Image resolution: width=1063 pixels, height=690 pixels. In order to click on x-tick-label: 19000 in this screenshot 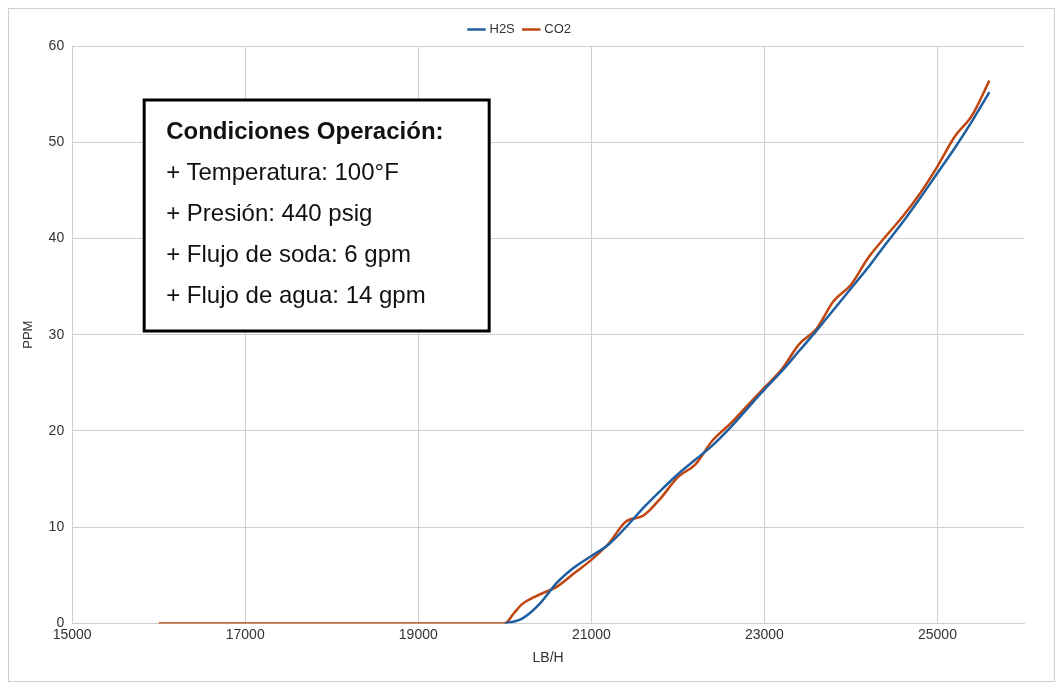, I will do `click(418, 633)`.